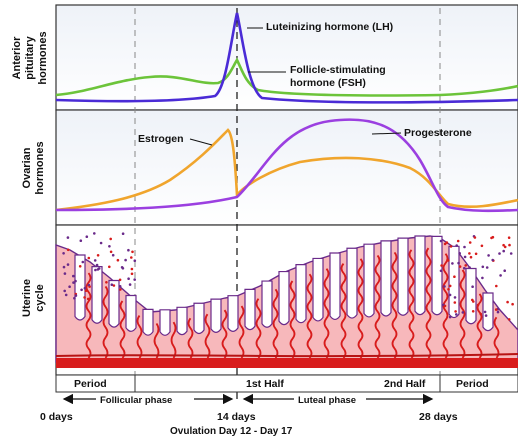 The height and width of the screenshot is (445, 518). I want to click on estrogen-leader, so click(201, 142).